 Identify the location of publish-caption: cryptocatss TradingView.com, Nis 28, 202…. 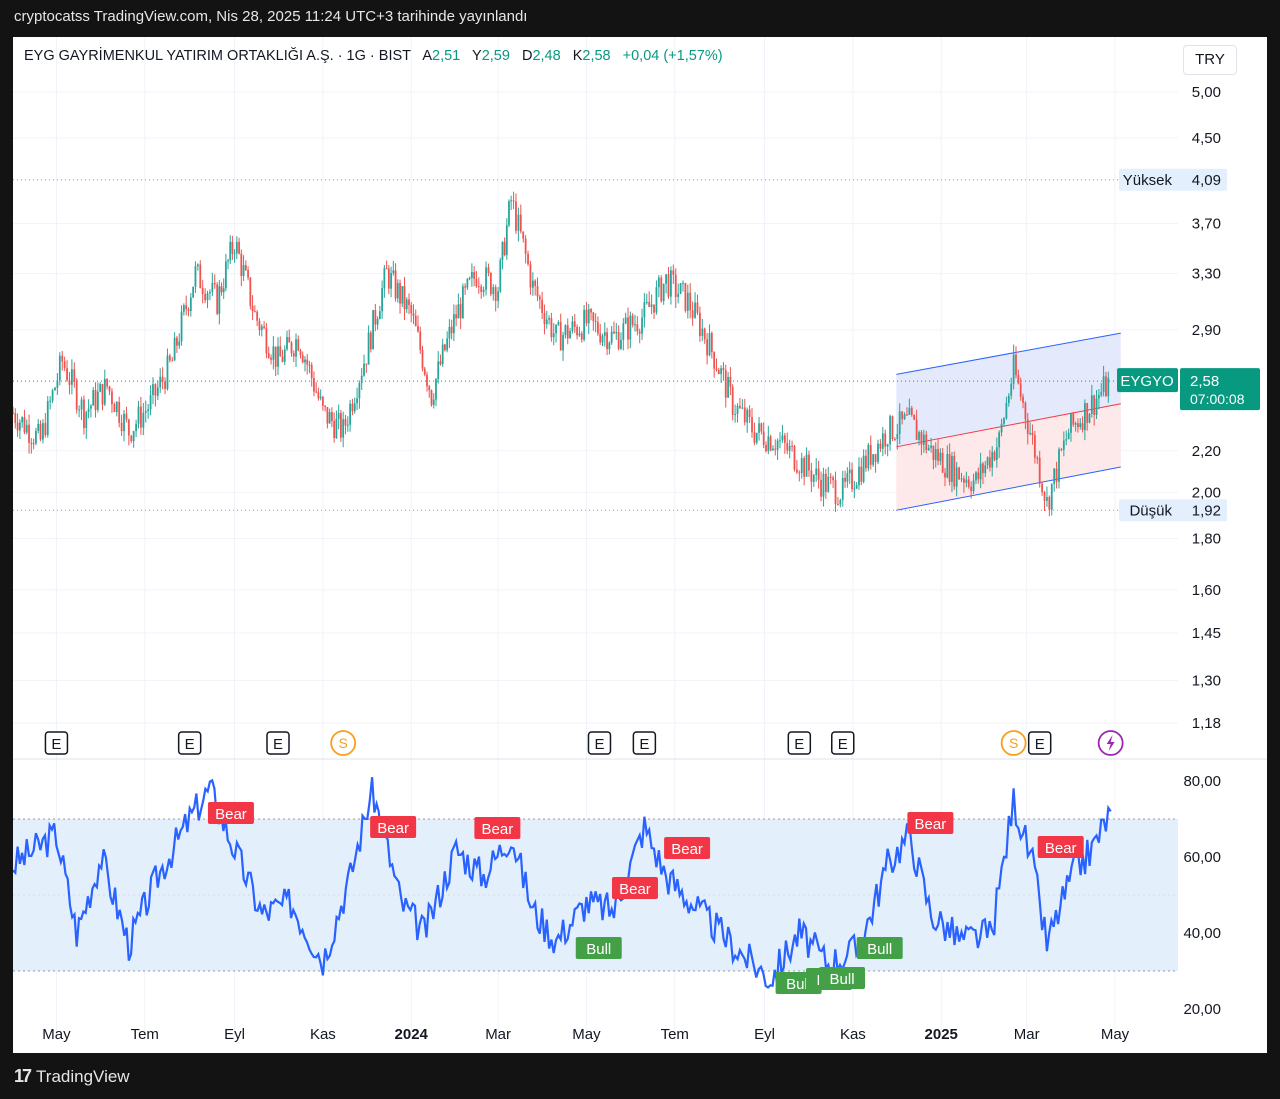
(271, 16).